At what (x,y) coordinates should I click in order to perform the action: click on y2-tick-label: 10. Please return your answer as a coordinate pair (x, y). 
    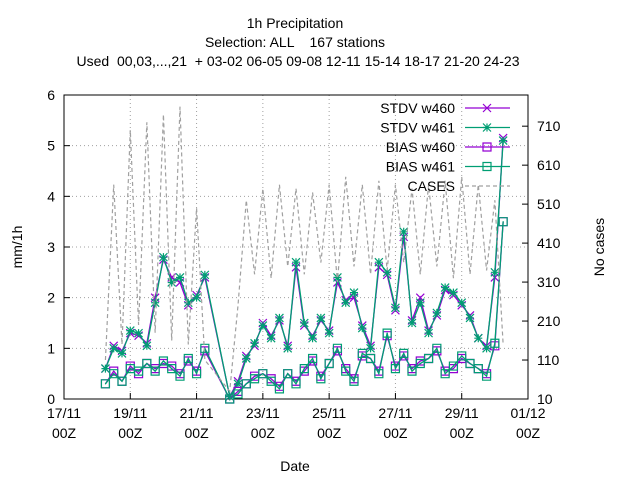
    Looking at the image, I should click on (545, 399).